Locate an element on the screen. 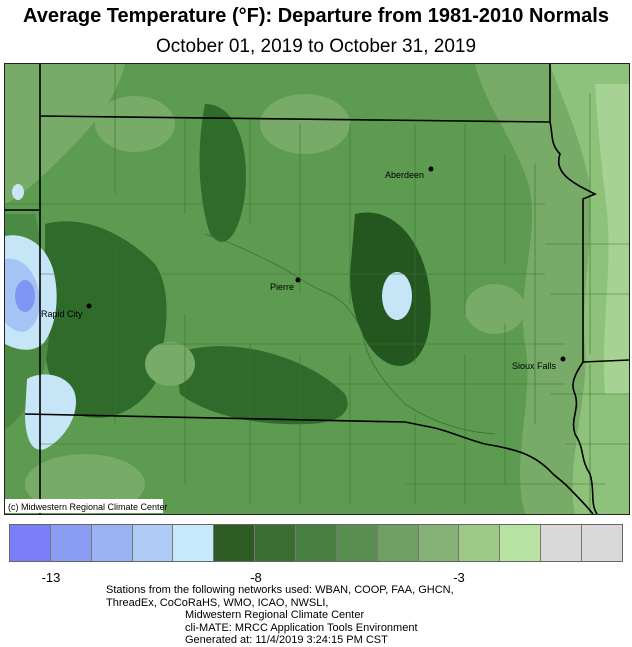  legend-label-minus-3: -3 is located at coordinates (459, 577).